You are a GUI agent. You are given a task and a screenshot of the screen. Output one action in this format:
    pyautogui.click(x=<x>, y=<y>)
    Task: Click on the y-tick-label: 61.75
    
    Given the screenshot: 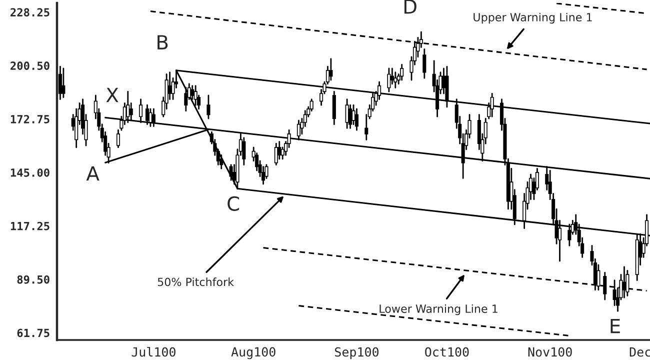 What is the action you would take?
    pyautogui.click(x=33, y=333)
    